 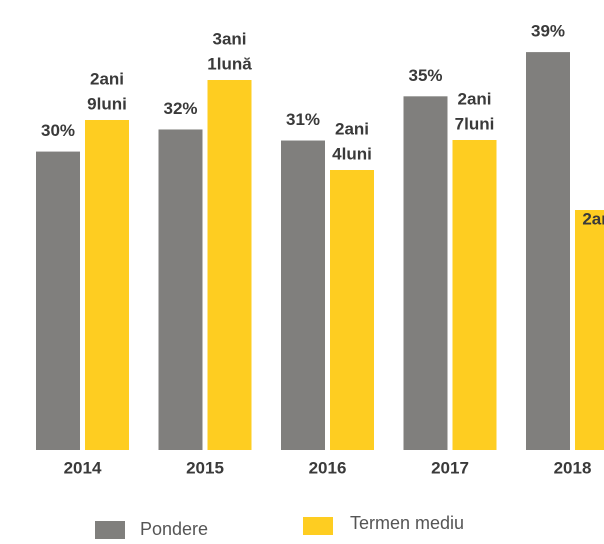 I want to click on x-tick-label: 2018, so click(x=573, y=467).